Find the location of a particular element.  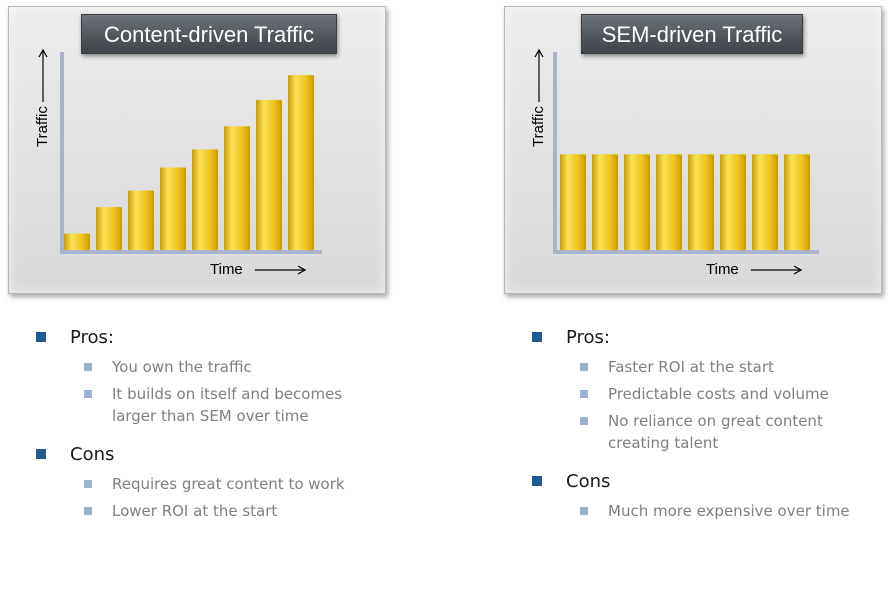

cons-items: Much more expensive over time is located at coordinates (731, 511).